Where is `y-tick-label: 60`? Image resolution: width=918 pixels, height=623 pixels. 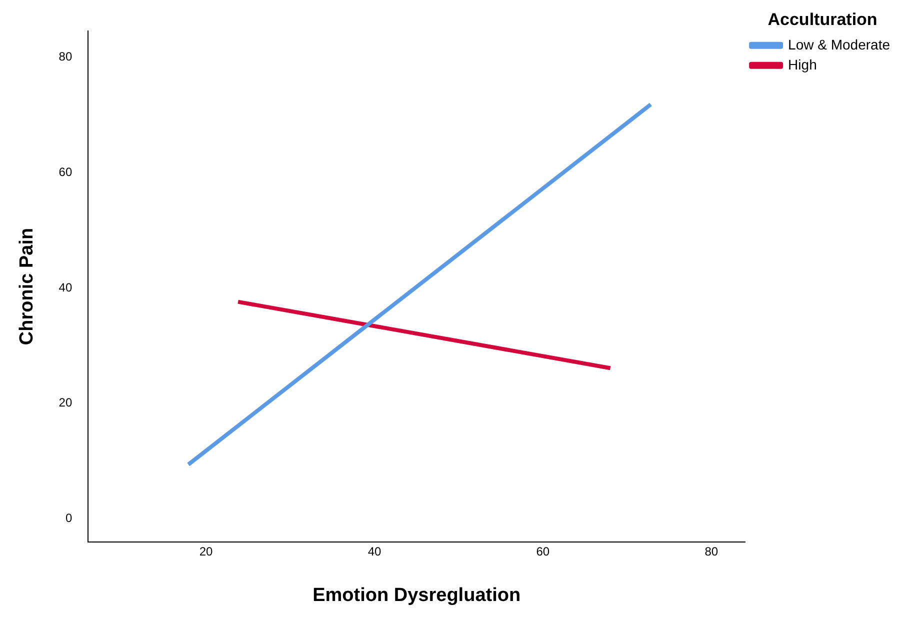
y-tick-label: 60 is located at coordinates (65, 171).